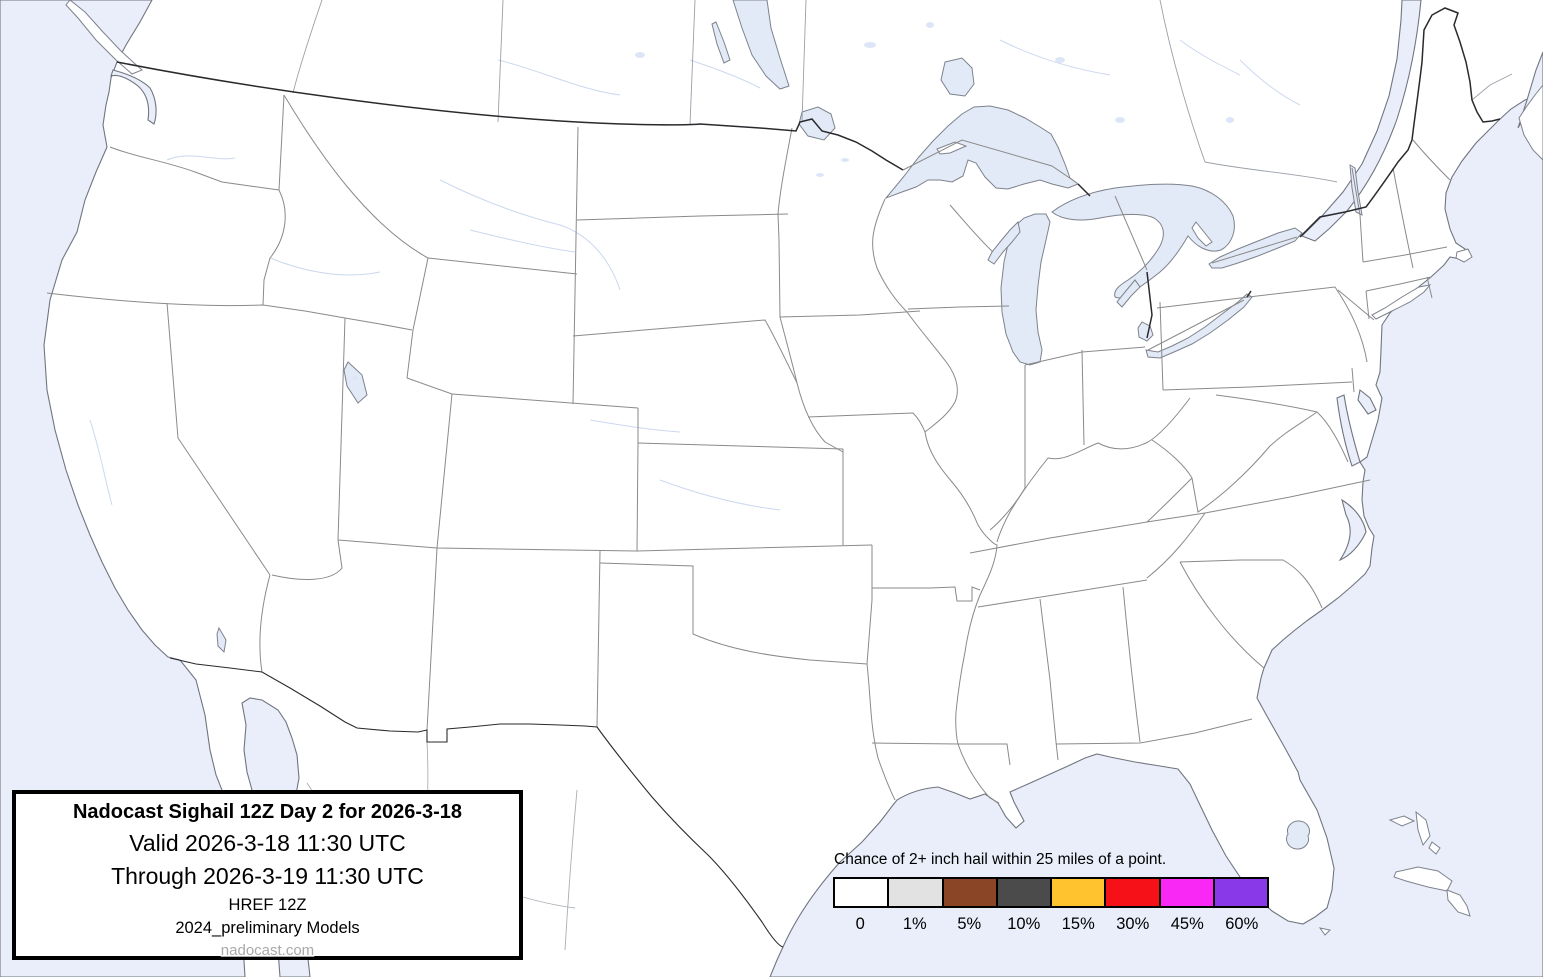 This screenshot has height=977, width=1543. Describe the element at coordinates (355, 382) in the screenshot. I see `great-salt-lake` at that location.